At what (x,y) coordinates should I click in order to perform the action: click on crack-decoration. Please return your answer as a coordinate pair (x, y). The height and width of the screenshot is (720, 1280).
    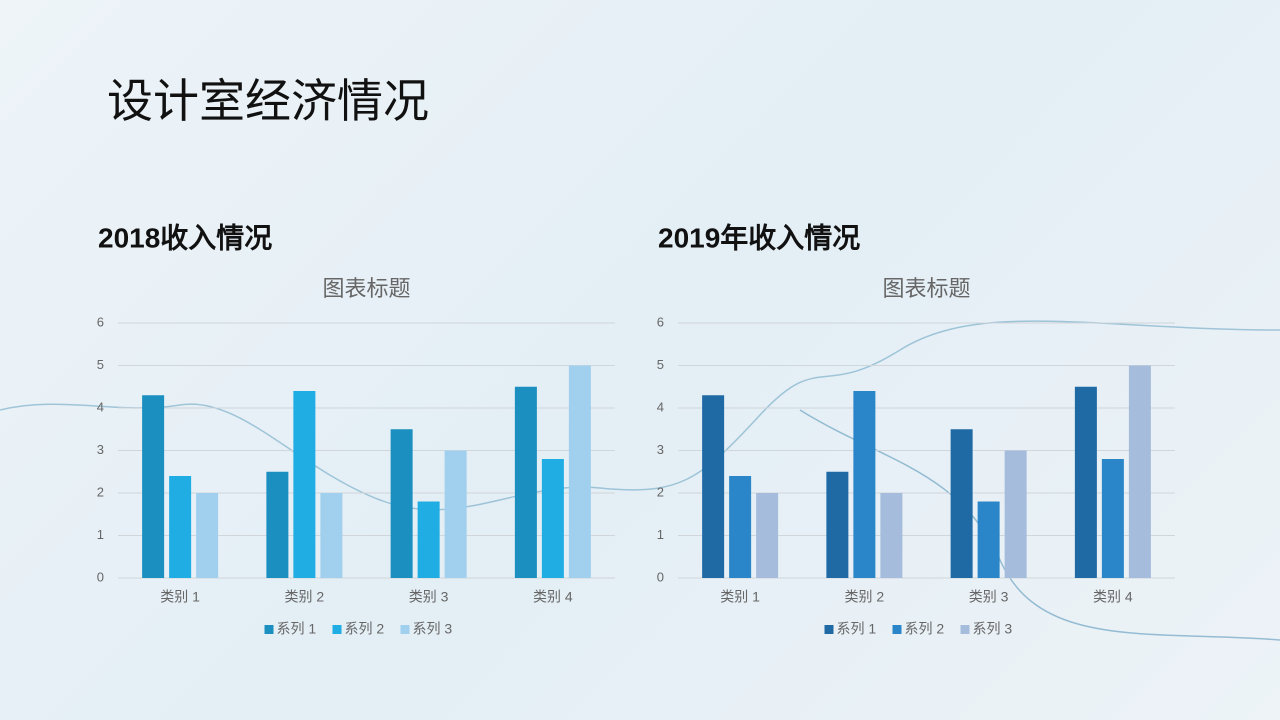
    Looking at the image, I should click on (1039, 525).